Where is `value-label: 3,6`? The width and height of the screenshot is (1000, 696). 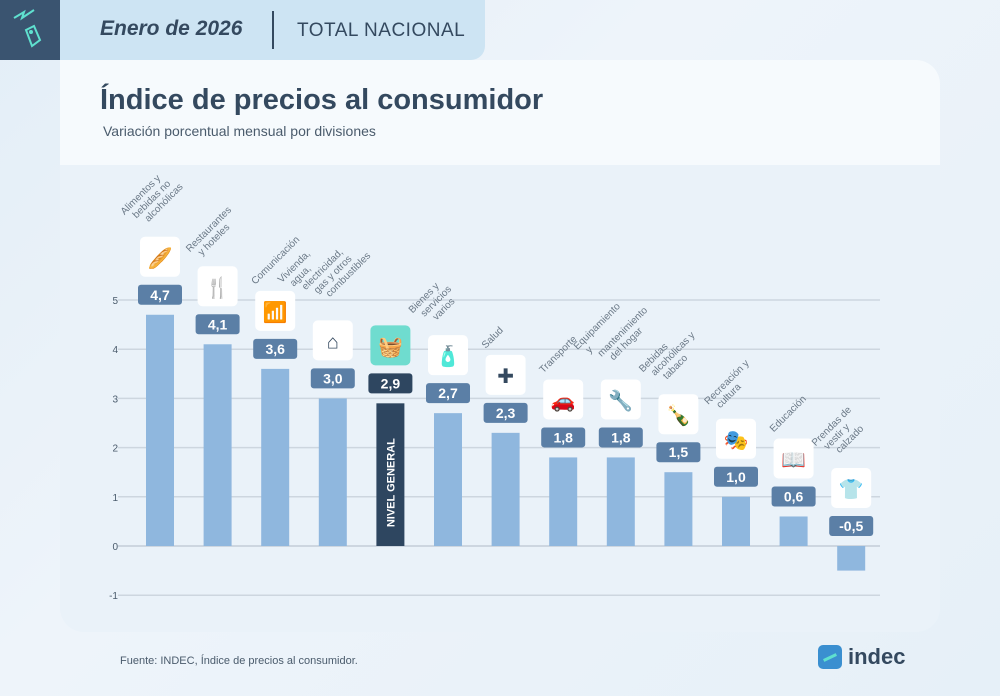 value-label: 3,6 is located at coordinates (275, 349).